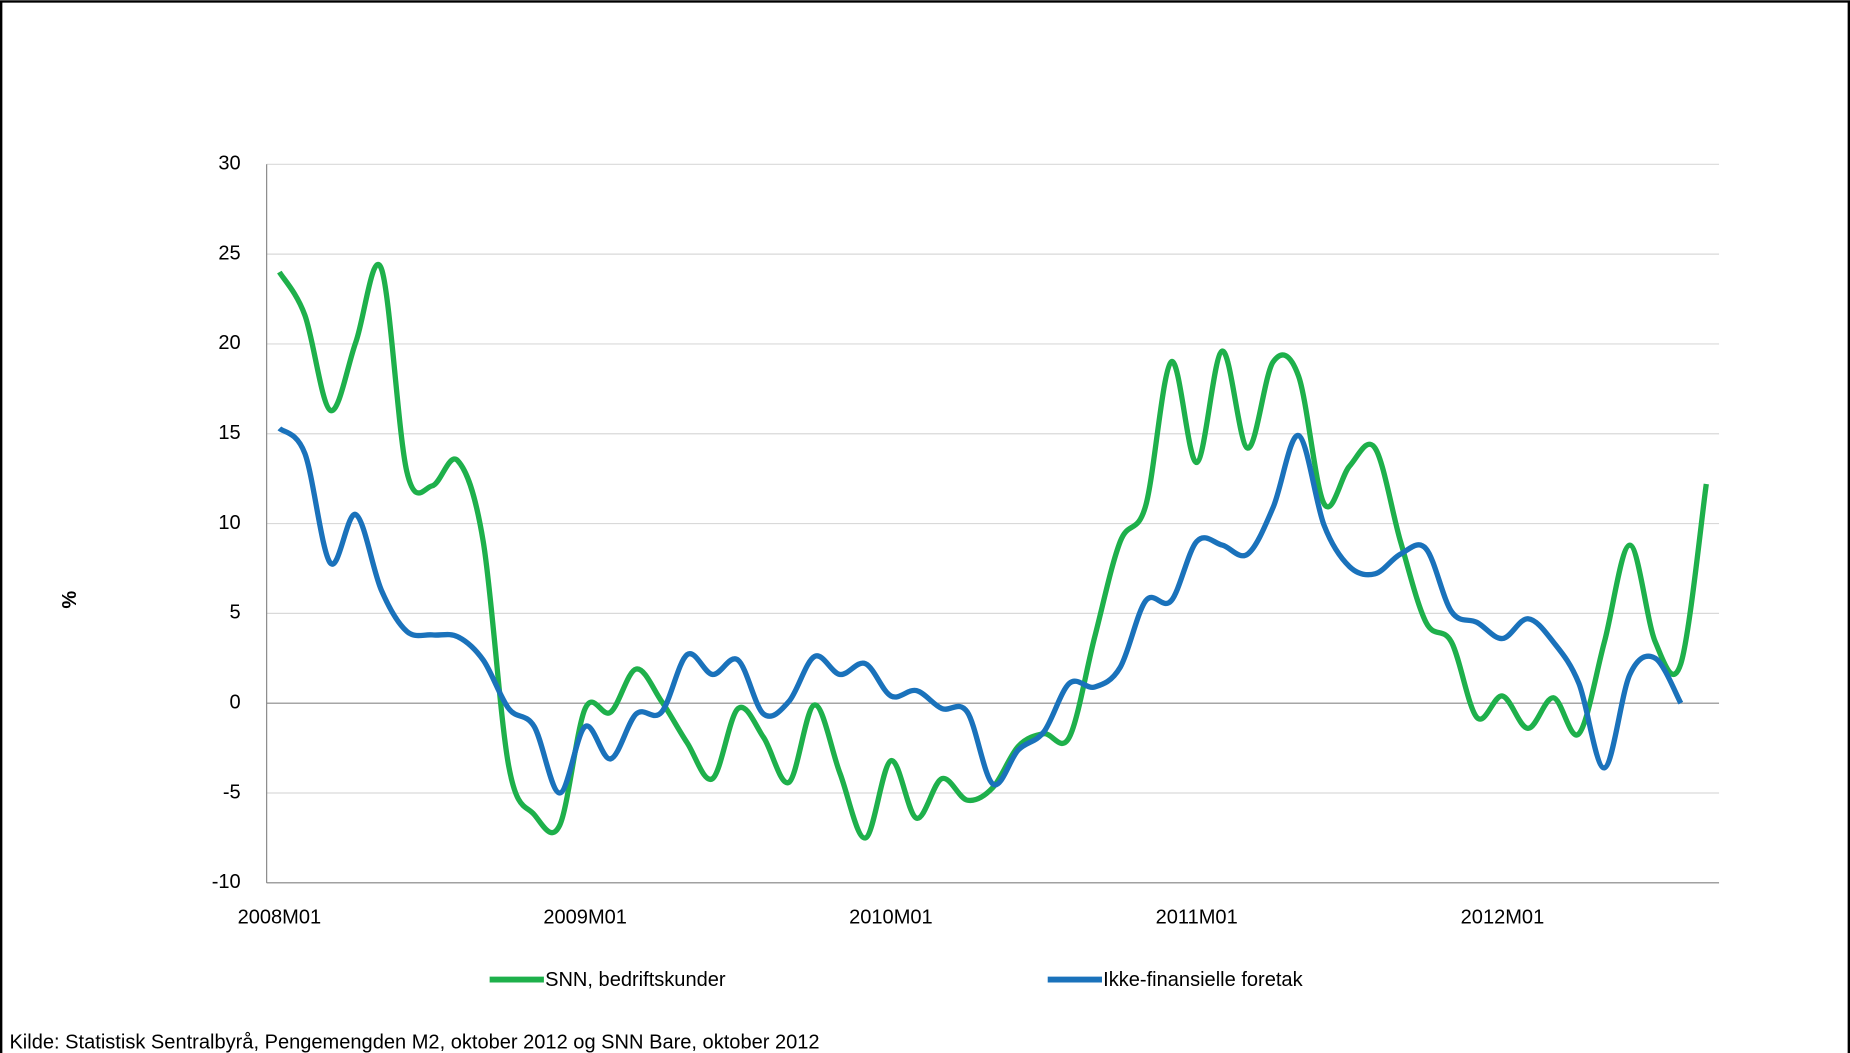 This screenshot has width=1850, height=1053. I want to click on y-tick-label: 5, so click(235, 613).